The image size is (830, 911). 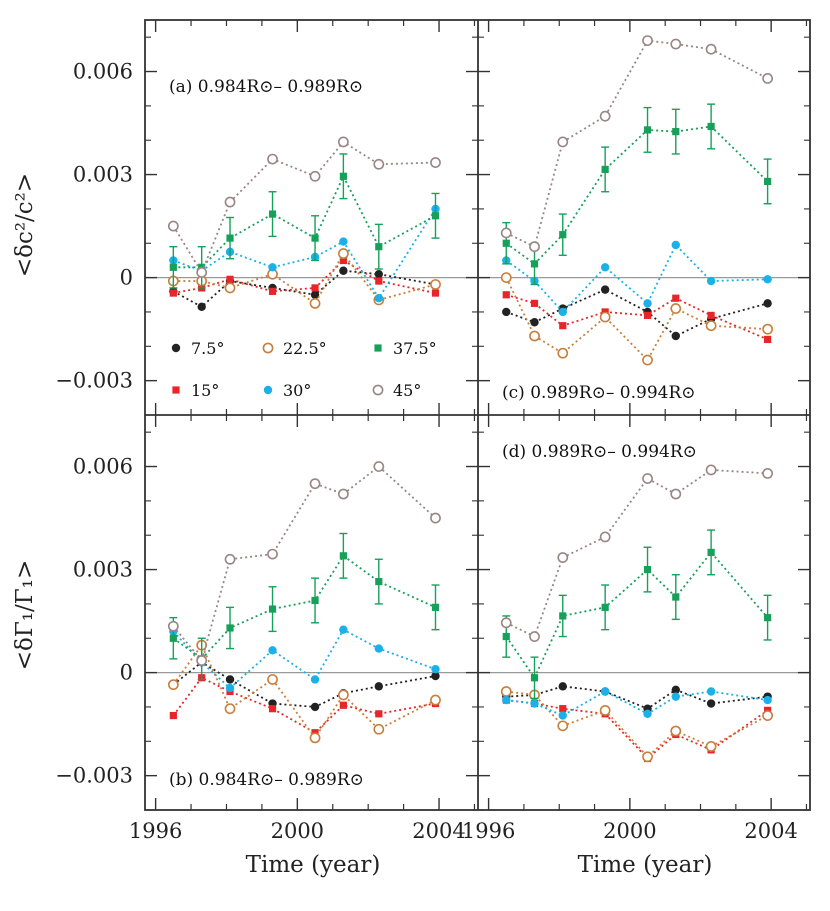 What do you see at coordinates (304, 606) in the screenshot?
I see `series-37.5-deg` at bounding box center [304, 606].